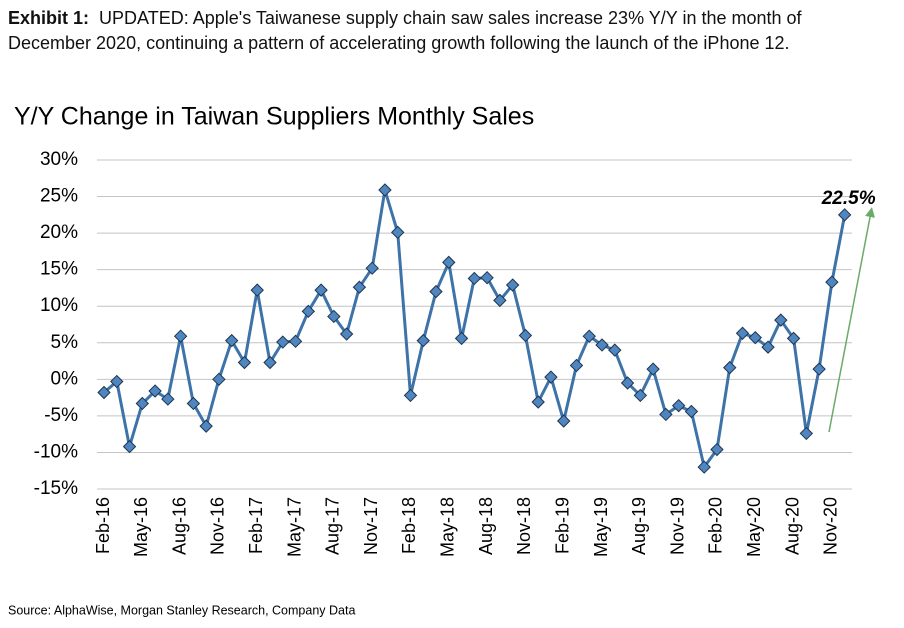 The height and width of the screenshot is (628, 904). I want to click on y-tick-label: 30%, so click(59, 159).